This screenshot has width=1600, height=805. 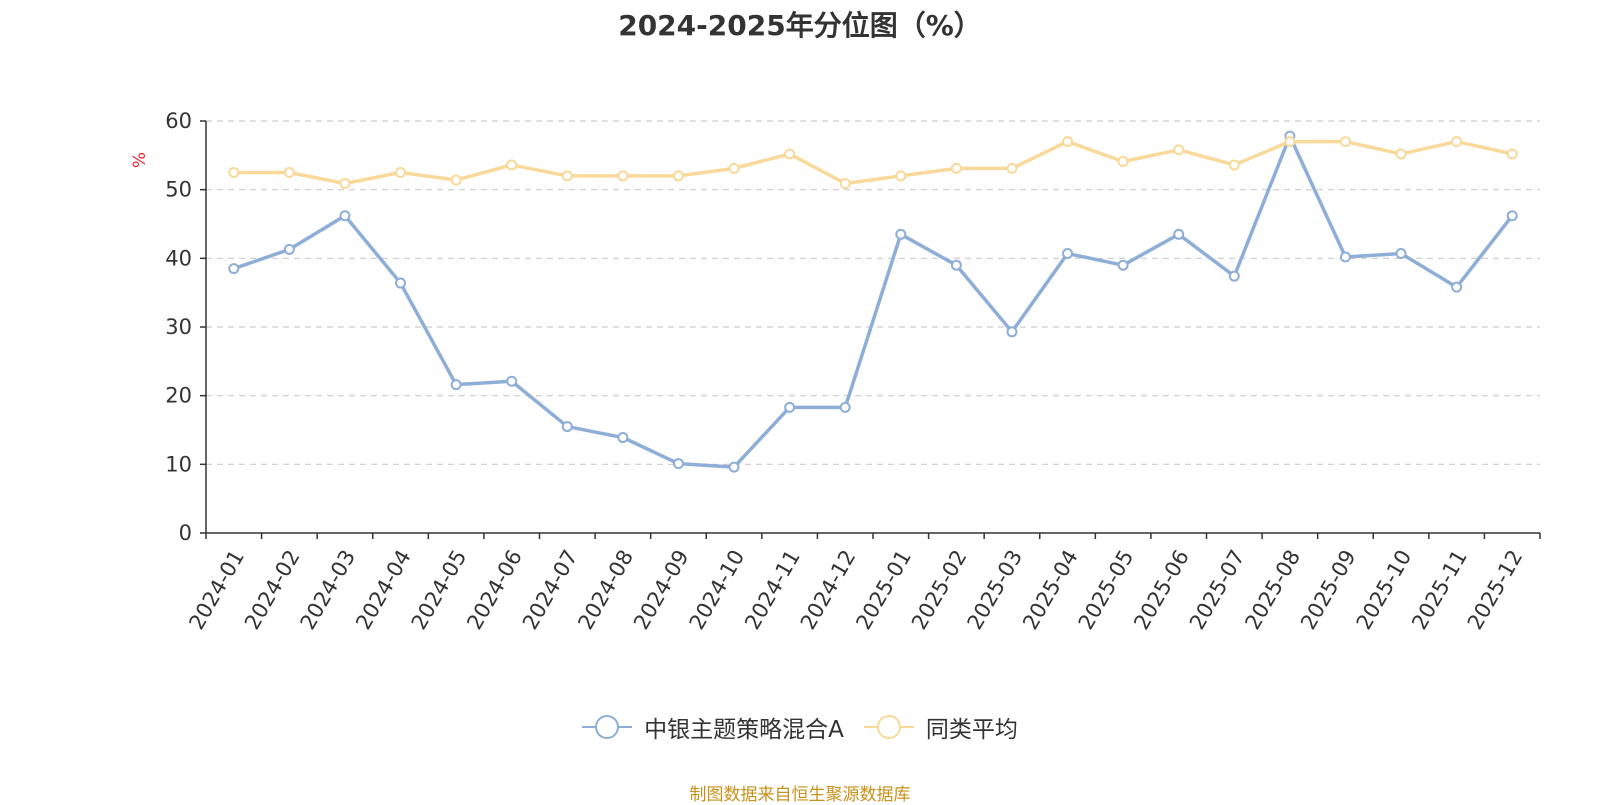 What do you see at coordinates (744, 730) in the screenshot?
I see `legend-label-fund: 中银主题策略混合A` at bounding box center [744, 730].